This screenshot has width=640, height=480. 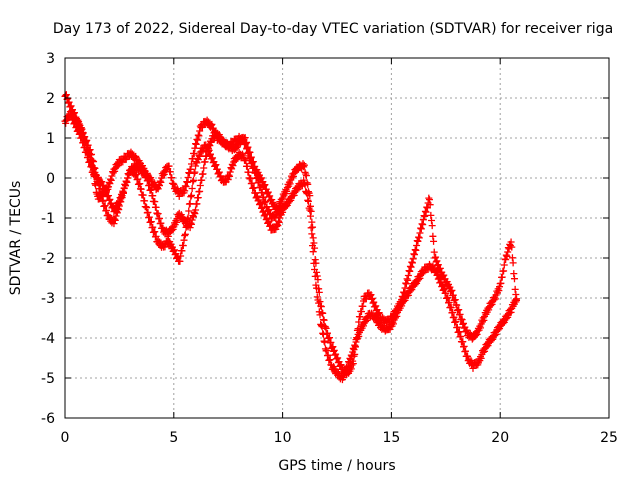 What do you see at coordinates (48, 239) in the screenshot?
I see `y-tick-labels: -6 -5 -4 -3 -2 -1 0 1 2 3` at bounding box center [48, 239].